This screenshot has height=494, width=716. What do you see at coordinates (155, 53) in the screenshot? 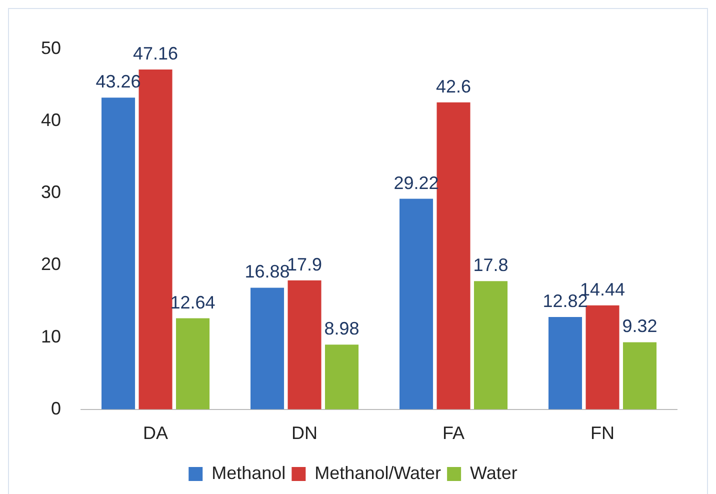
I see `data-label: 47.16` at bounding box center [155, 53].